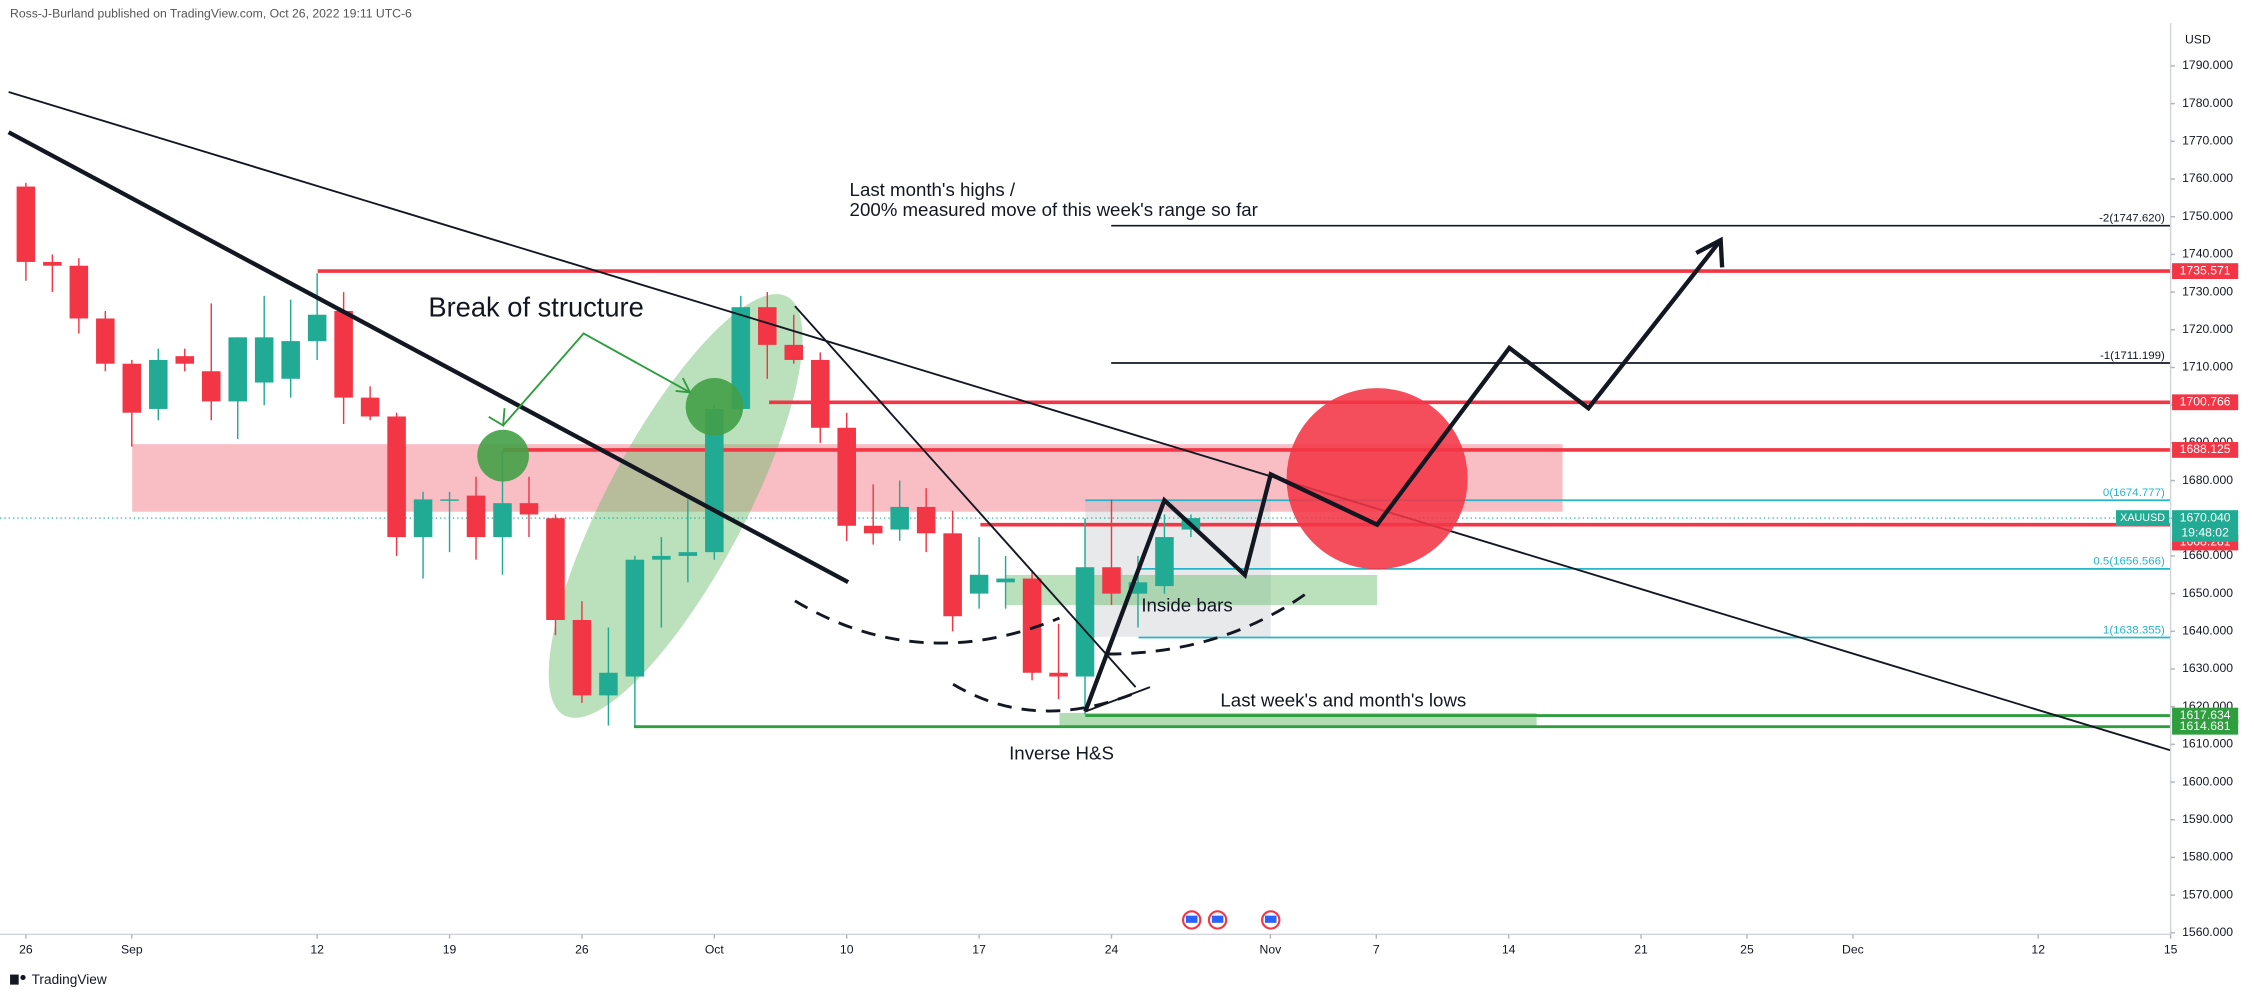  I want to click on event-icons, so click(1231, 920).